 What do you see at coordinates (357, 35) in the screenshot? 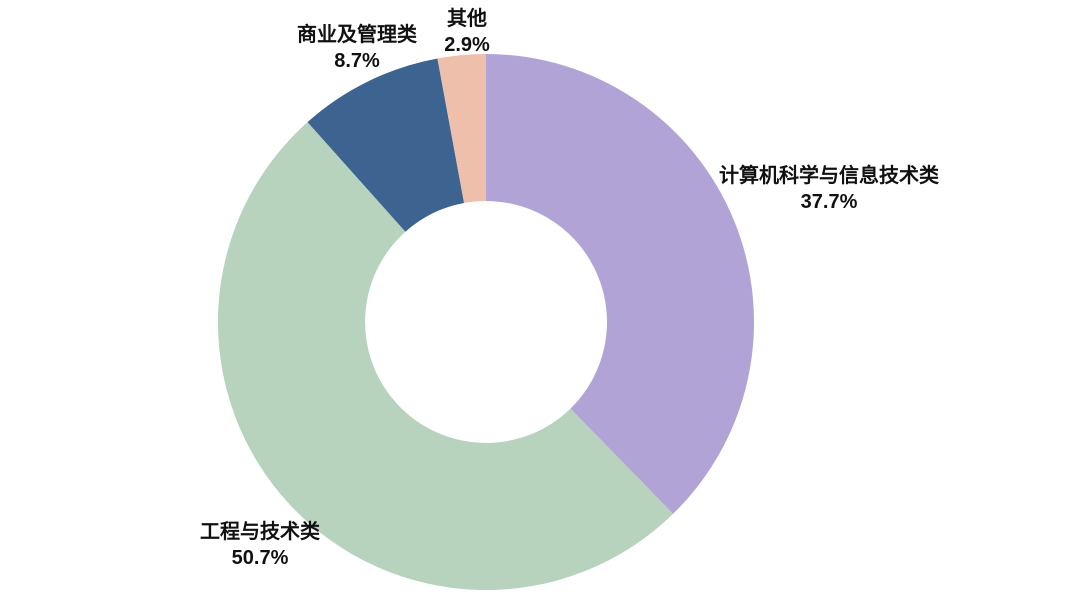
I see `slice-label-text: 商业及管理类` at bounding box center [357, 35].